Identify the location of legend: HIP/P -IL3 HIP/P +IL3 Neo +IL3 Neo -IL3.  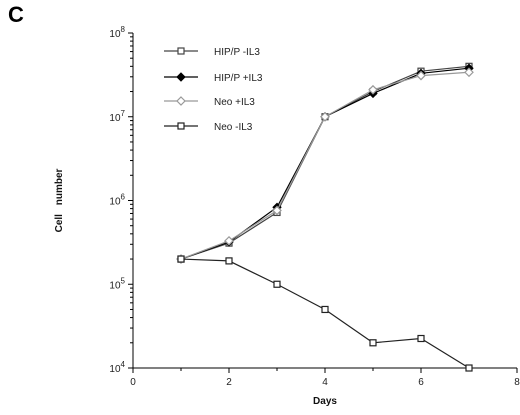
(213, 90).